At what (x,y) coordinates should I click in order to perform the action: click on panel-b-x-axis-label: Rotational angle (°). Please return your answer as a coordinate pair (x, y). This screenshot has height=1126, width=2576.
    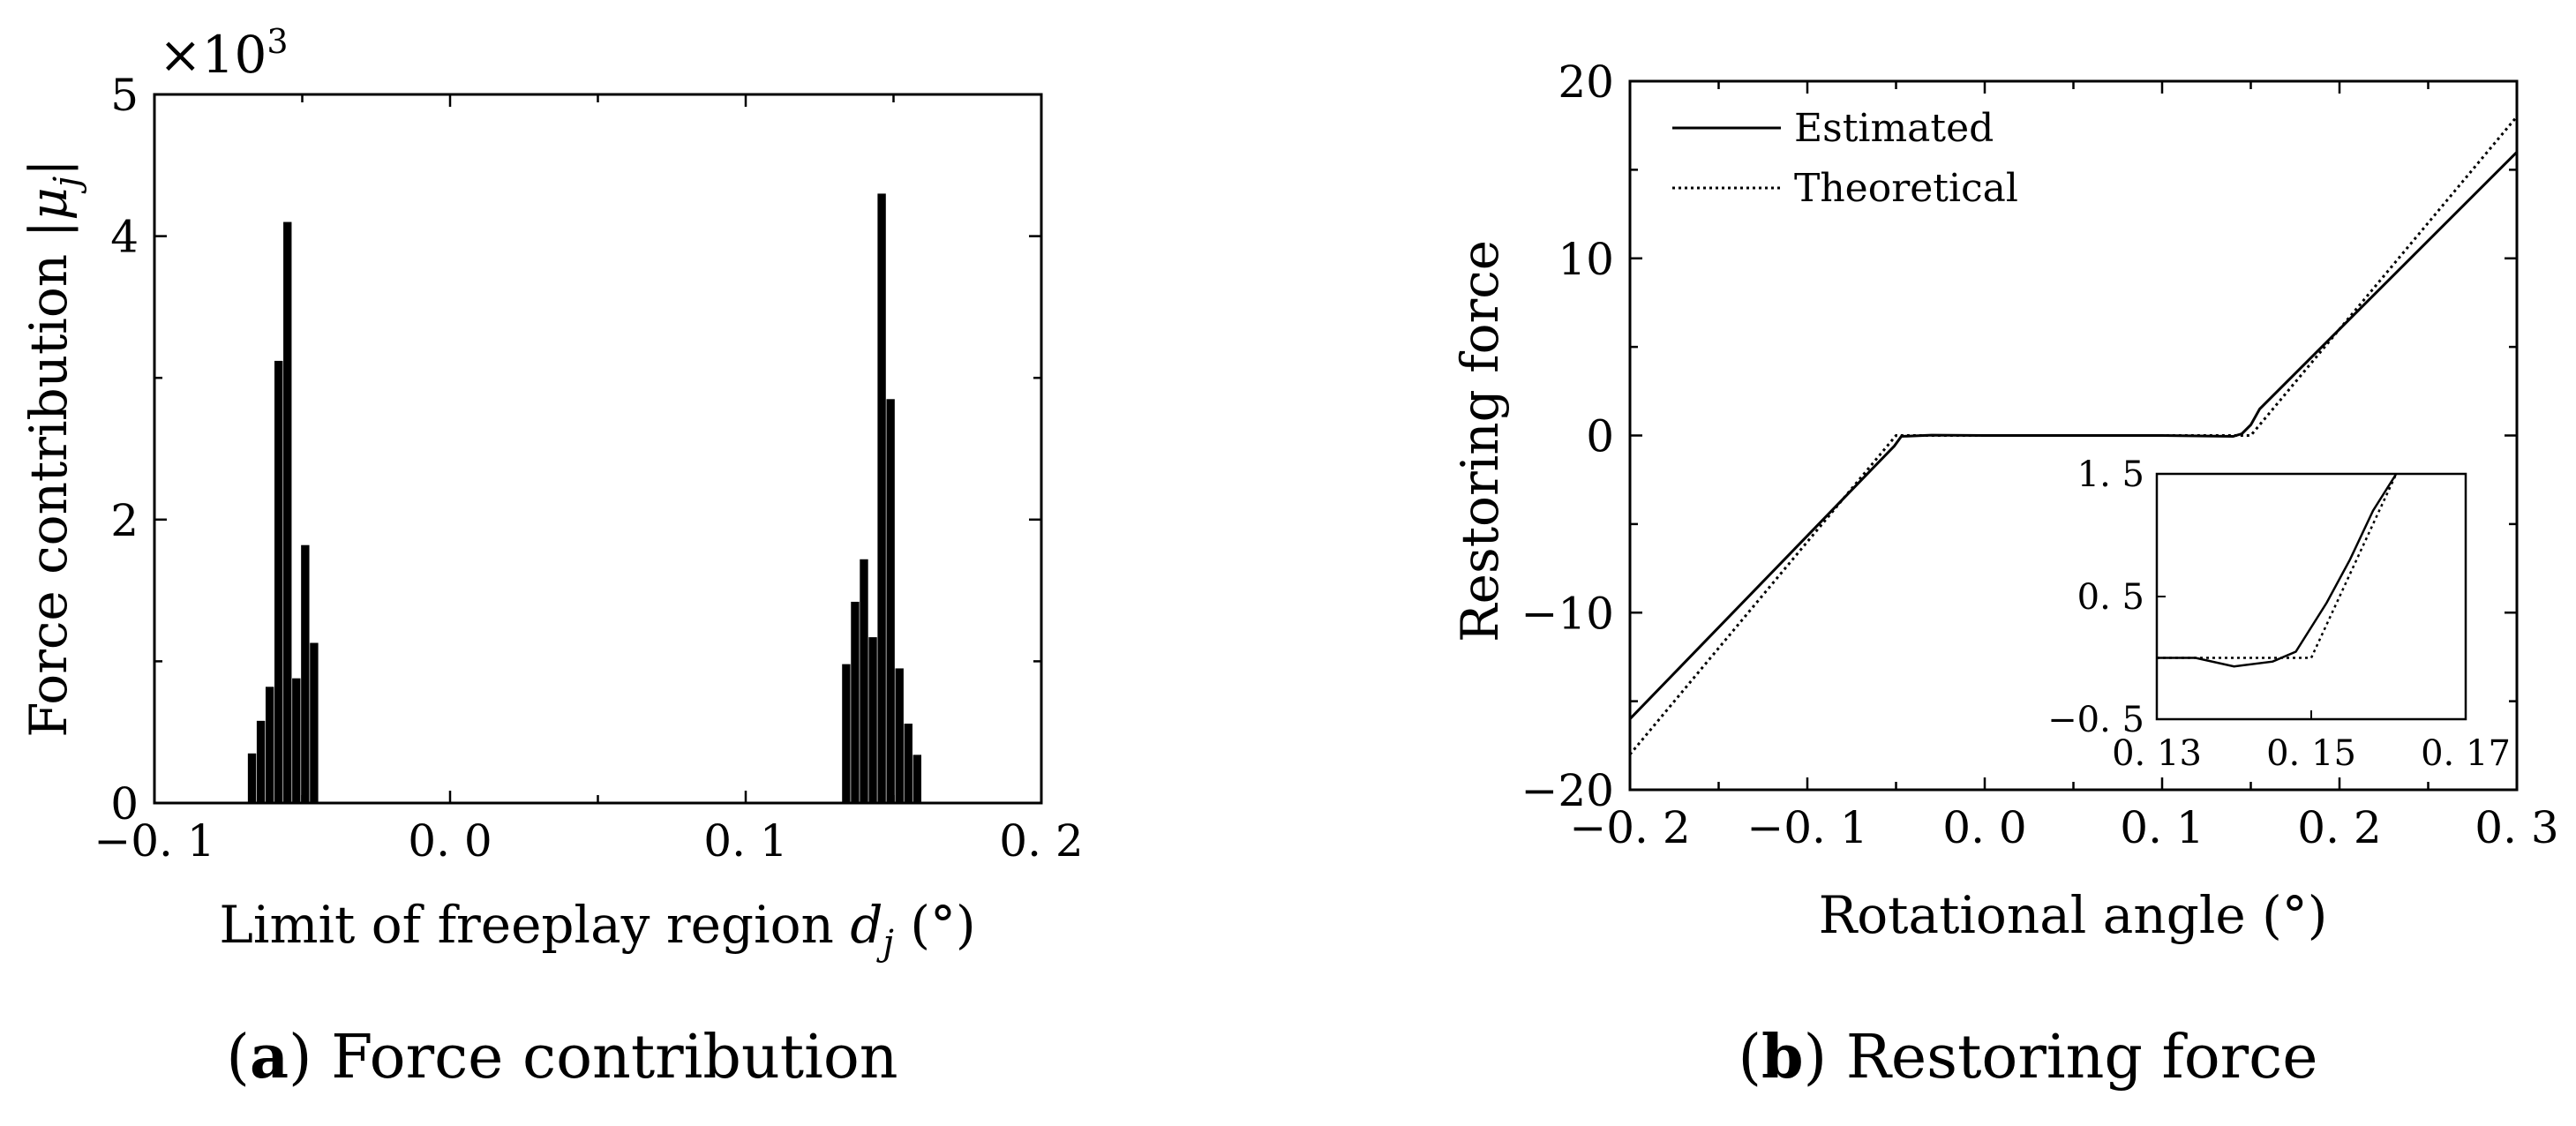
    Looking at the image, I should click on (2073, 915).